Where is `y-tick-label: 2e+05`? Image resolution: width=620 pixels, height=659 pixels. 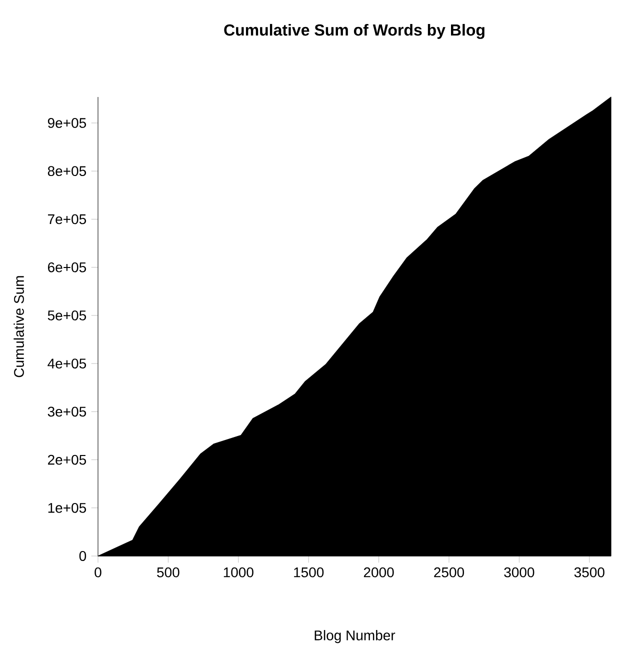
y-tick-label: 2e+05 is located at coordinates (67, 459).